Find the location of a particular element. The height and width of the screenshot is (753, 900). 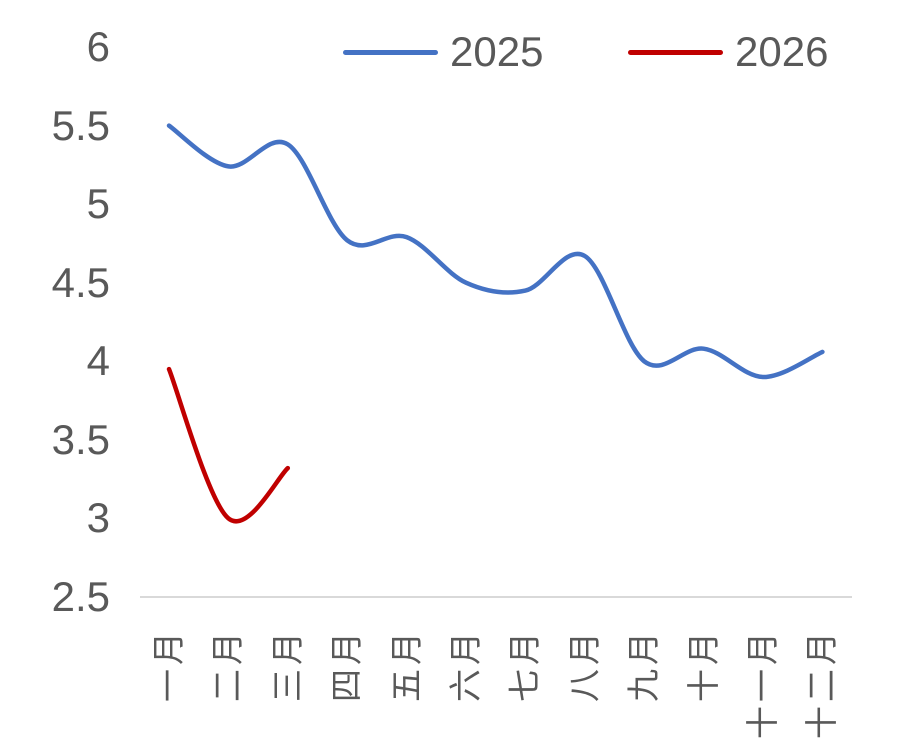

x-axis-tick-label: 十月 is located at coordinates (703, 665).